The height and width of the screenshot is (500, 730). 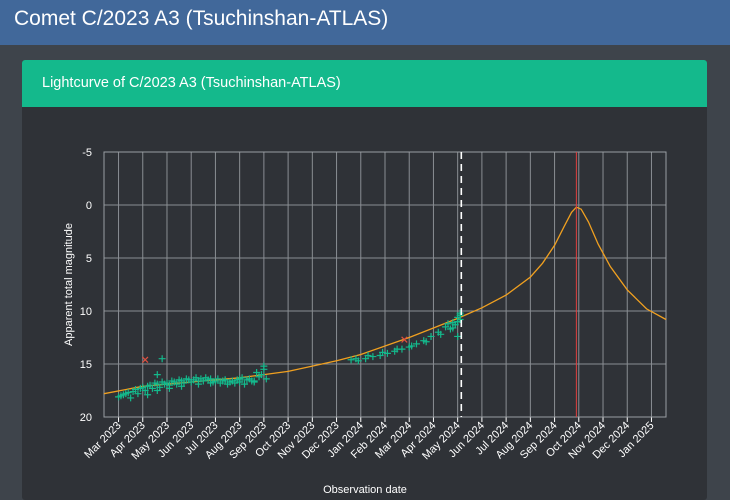 I want to click on marker-layer, so click(x=518, y=284).